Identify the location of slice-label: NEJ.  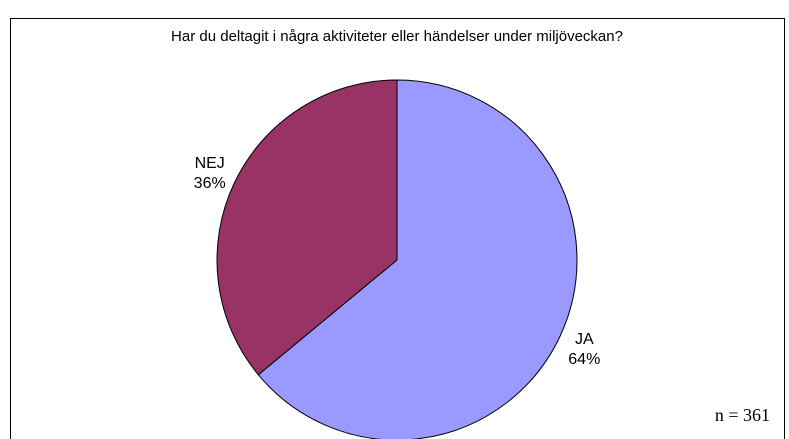
(210, 163).